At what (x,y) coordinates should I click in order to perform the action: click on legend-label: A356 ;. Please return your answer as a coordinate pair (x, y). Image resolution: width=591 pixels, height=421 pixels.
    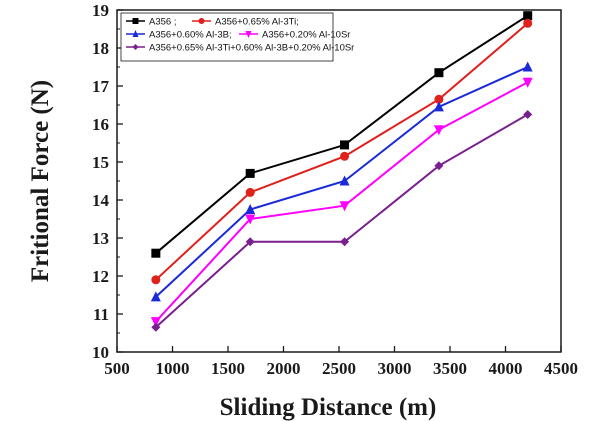
    Looking at the image, I should click on (162, 21).